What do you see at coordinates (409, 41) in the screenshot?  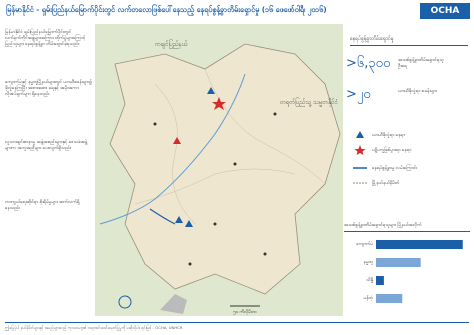 I see `key-figures-title: နေရပ်စွန့်ခွာတိမ်းရှောင်မှု` at bounding box center [409, 41].